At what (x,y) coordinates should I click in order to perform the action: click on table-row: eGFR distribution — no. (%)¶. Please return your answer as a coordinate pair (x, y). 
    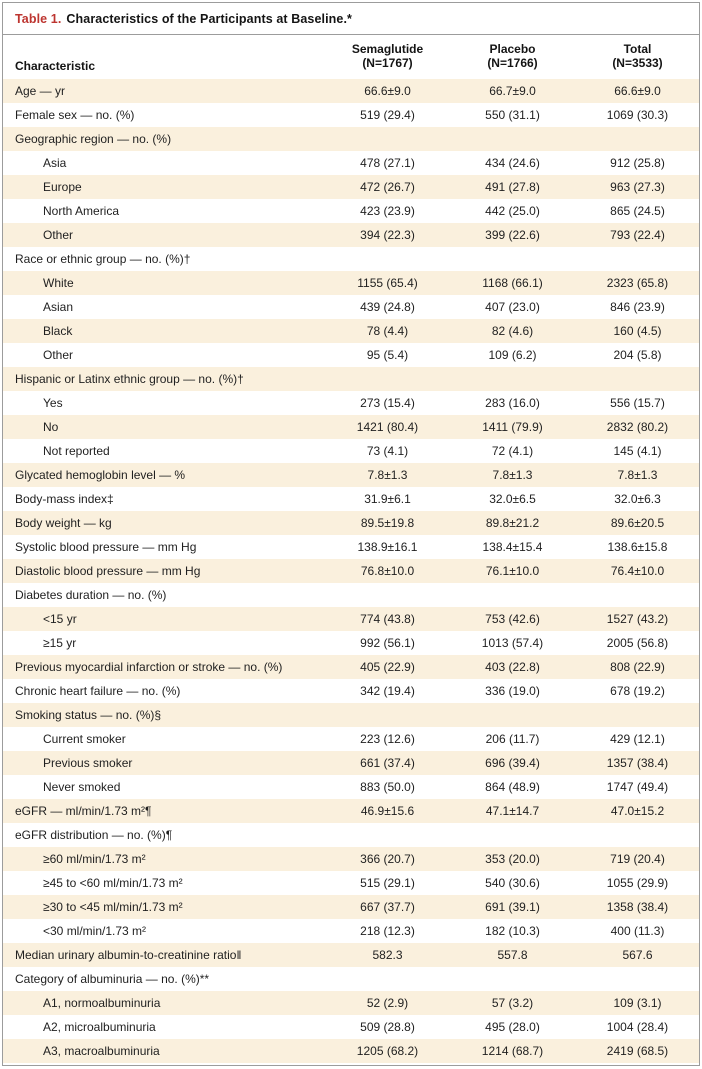
    Looking at the image, I should click on (351, 835).